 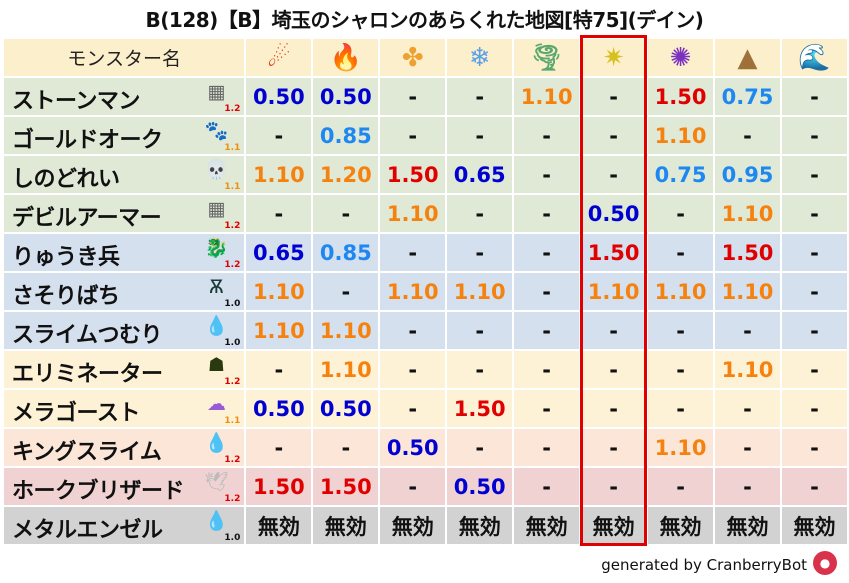 I want to click on monster-name: メタルエンゼル, so click(x=87, y=530).